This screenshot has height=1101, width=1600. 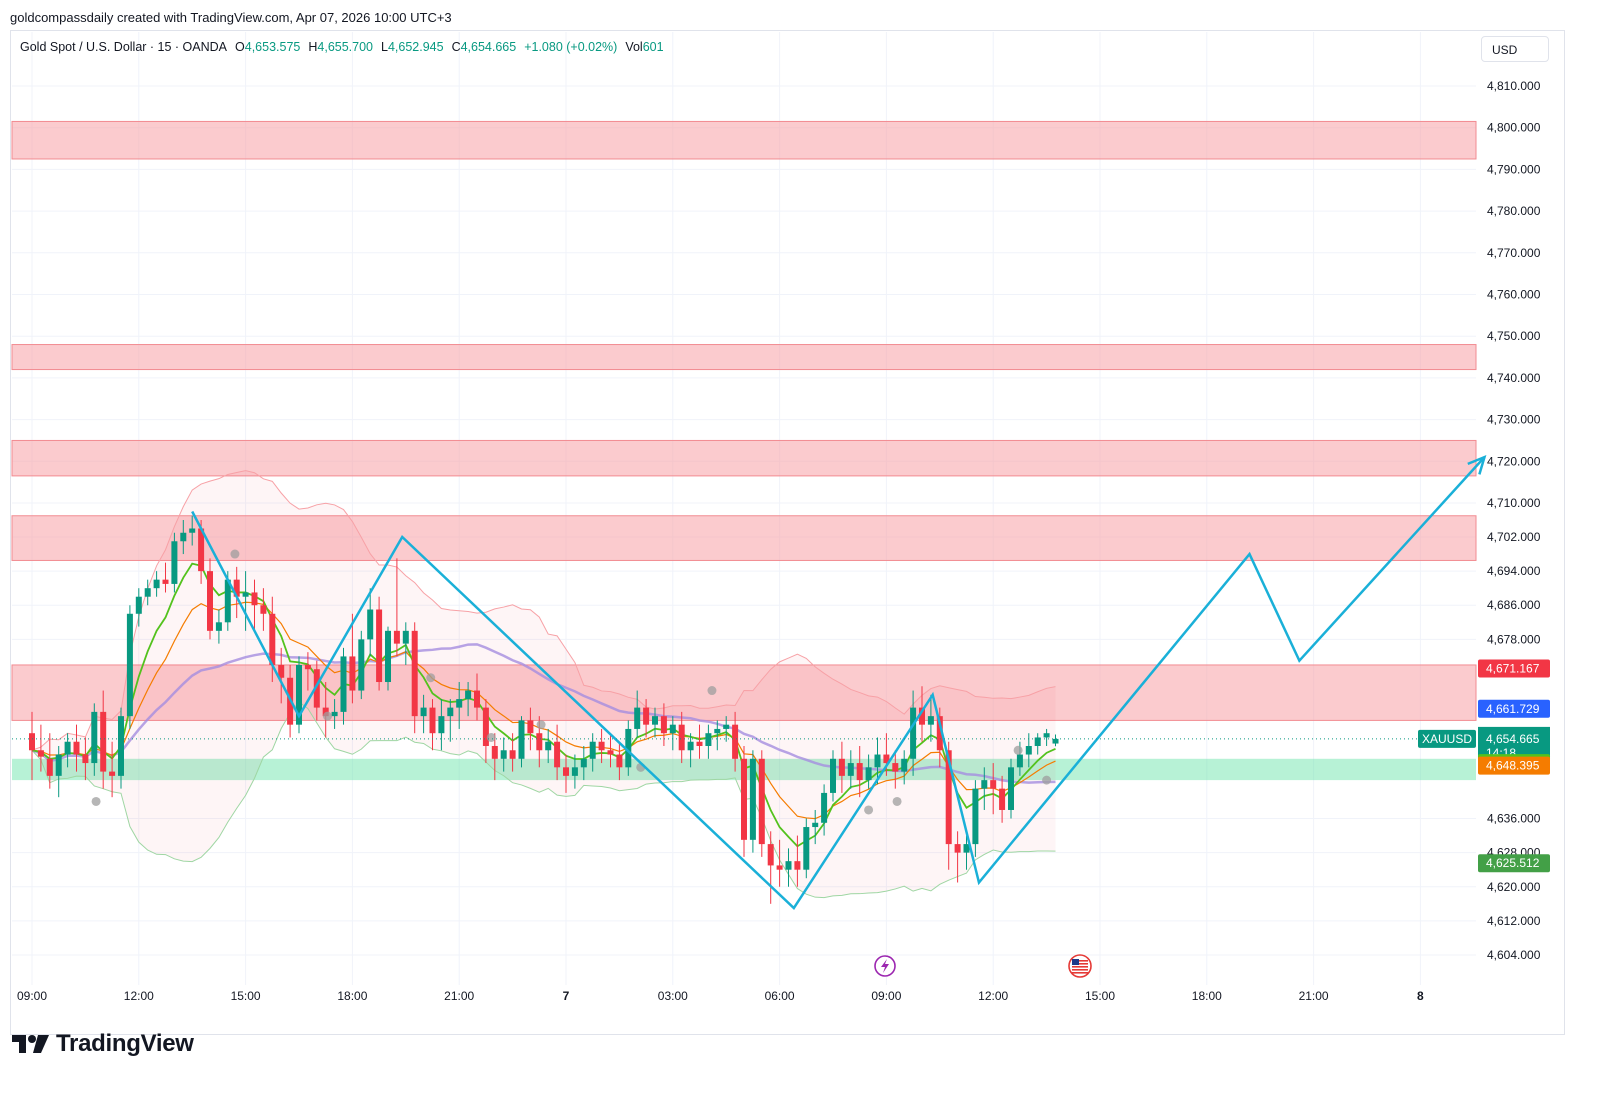 What do you see at coordinates (1514, 819) in the screenshot?
I see `y-tick-label: 4,636.000` at bounding box center [1514, 819].